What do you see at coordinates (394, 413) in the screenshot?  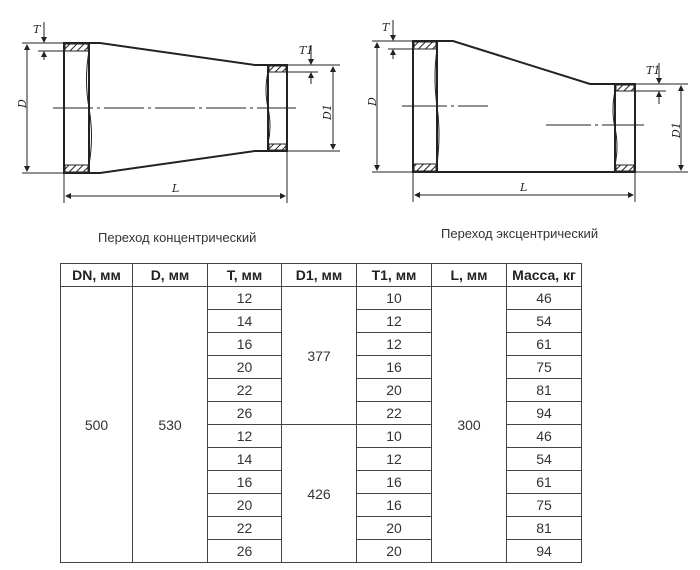 I see `cell-t1: 22` at bounding box center [394, 413].